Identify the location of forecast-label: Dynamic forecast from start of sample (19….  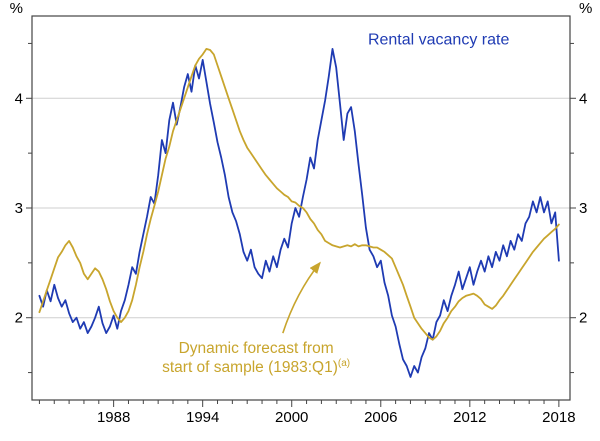
(256, 358).